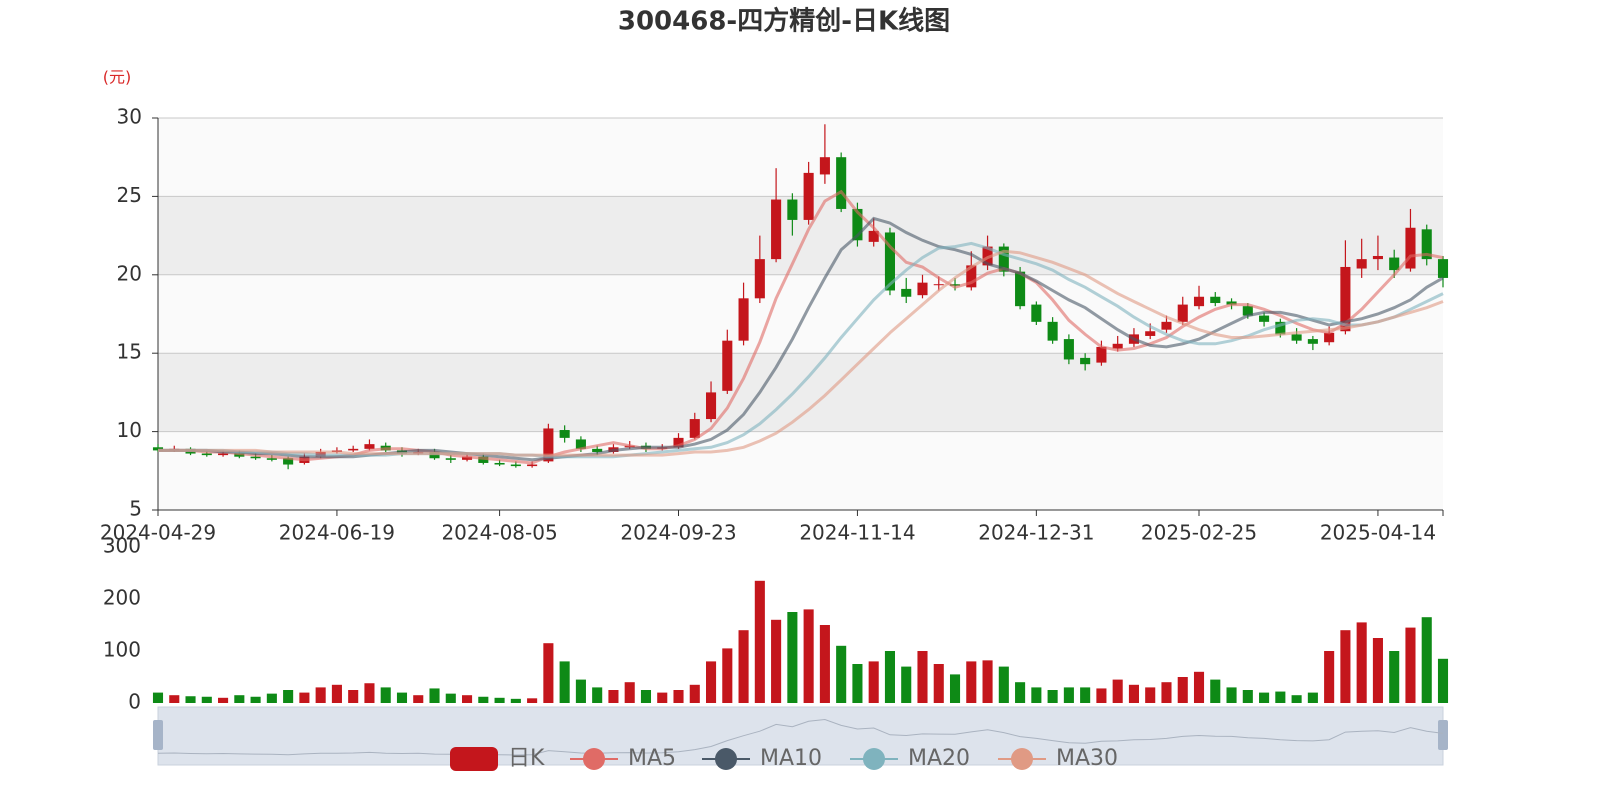 This screenshot has width=1600, height=800. Describe the element at coordinates (784, 21) in the screenshot. I see `chart-title: 300468-四方精创-日K线图` at that location.